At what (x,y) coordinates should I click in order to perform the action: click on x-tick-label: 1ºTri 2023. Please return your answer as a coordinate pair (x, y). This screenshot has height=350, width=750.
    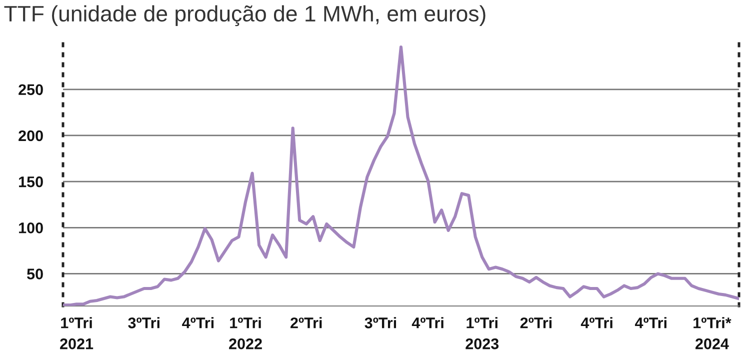
    Looking at the image, I should click on (482, 333).